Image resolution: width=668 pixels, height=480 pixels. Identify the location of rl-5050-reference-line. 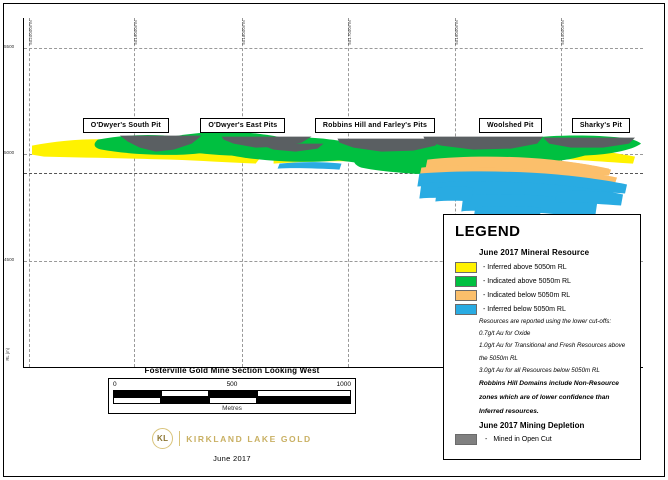
(333, 174).